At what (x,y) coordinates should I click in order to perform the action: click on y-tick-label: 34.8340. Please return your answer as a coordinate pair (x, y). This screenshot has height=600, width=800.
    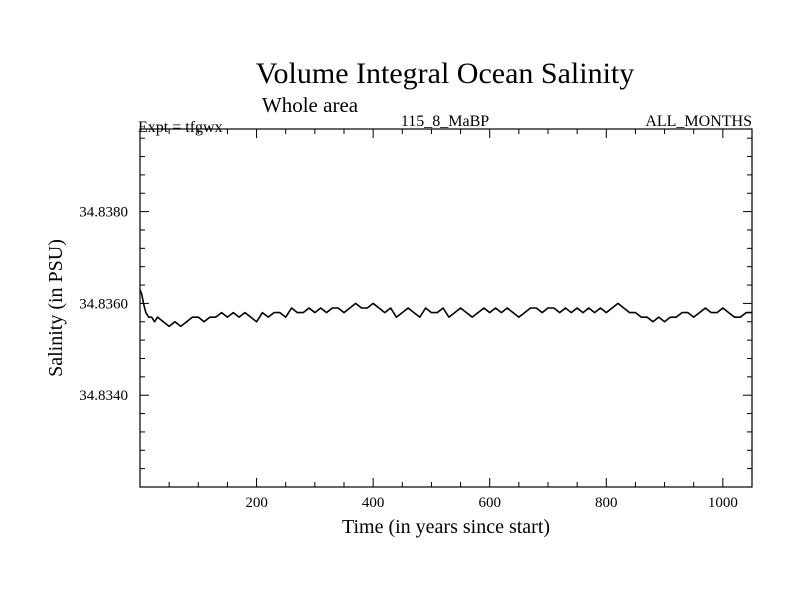
    Looking at the image, I should click on (103, 396).